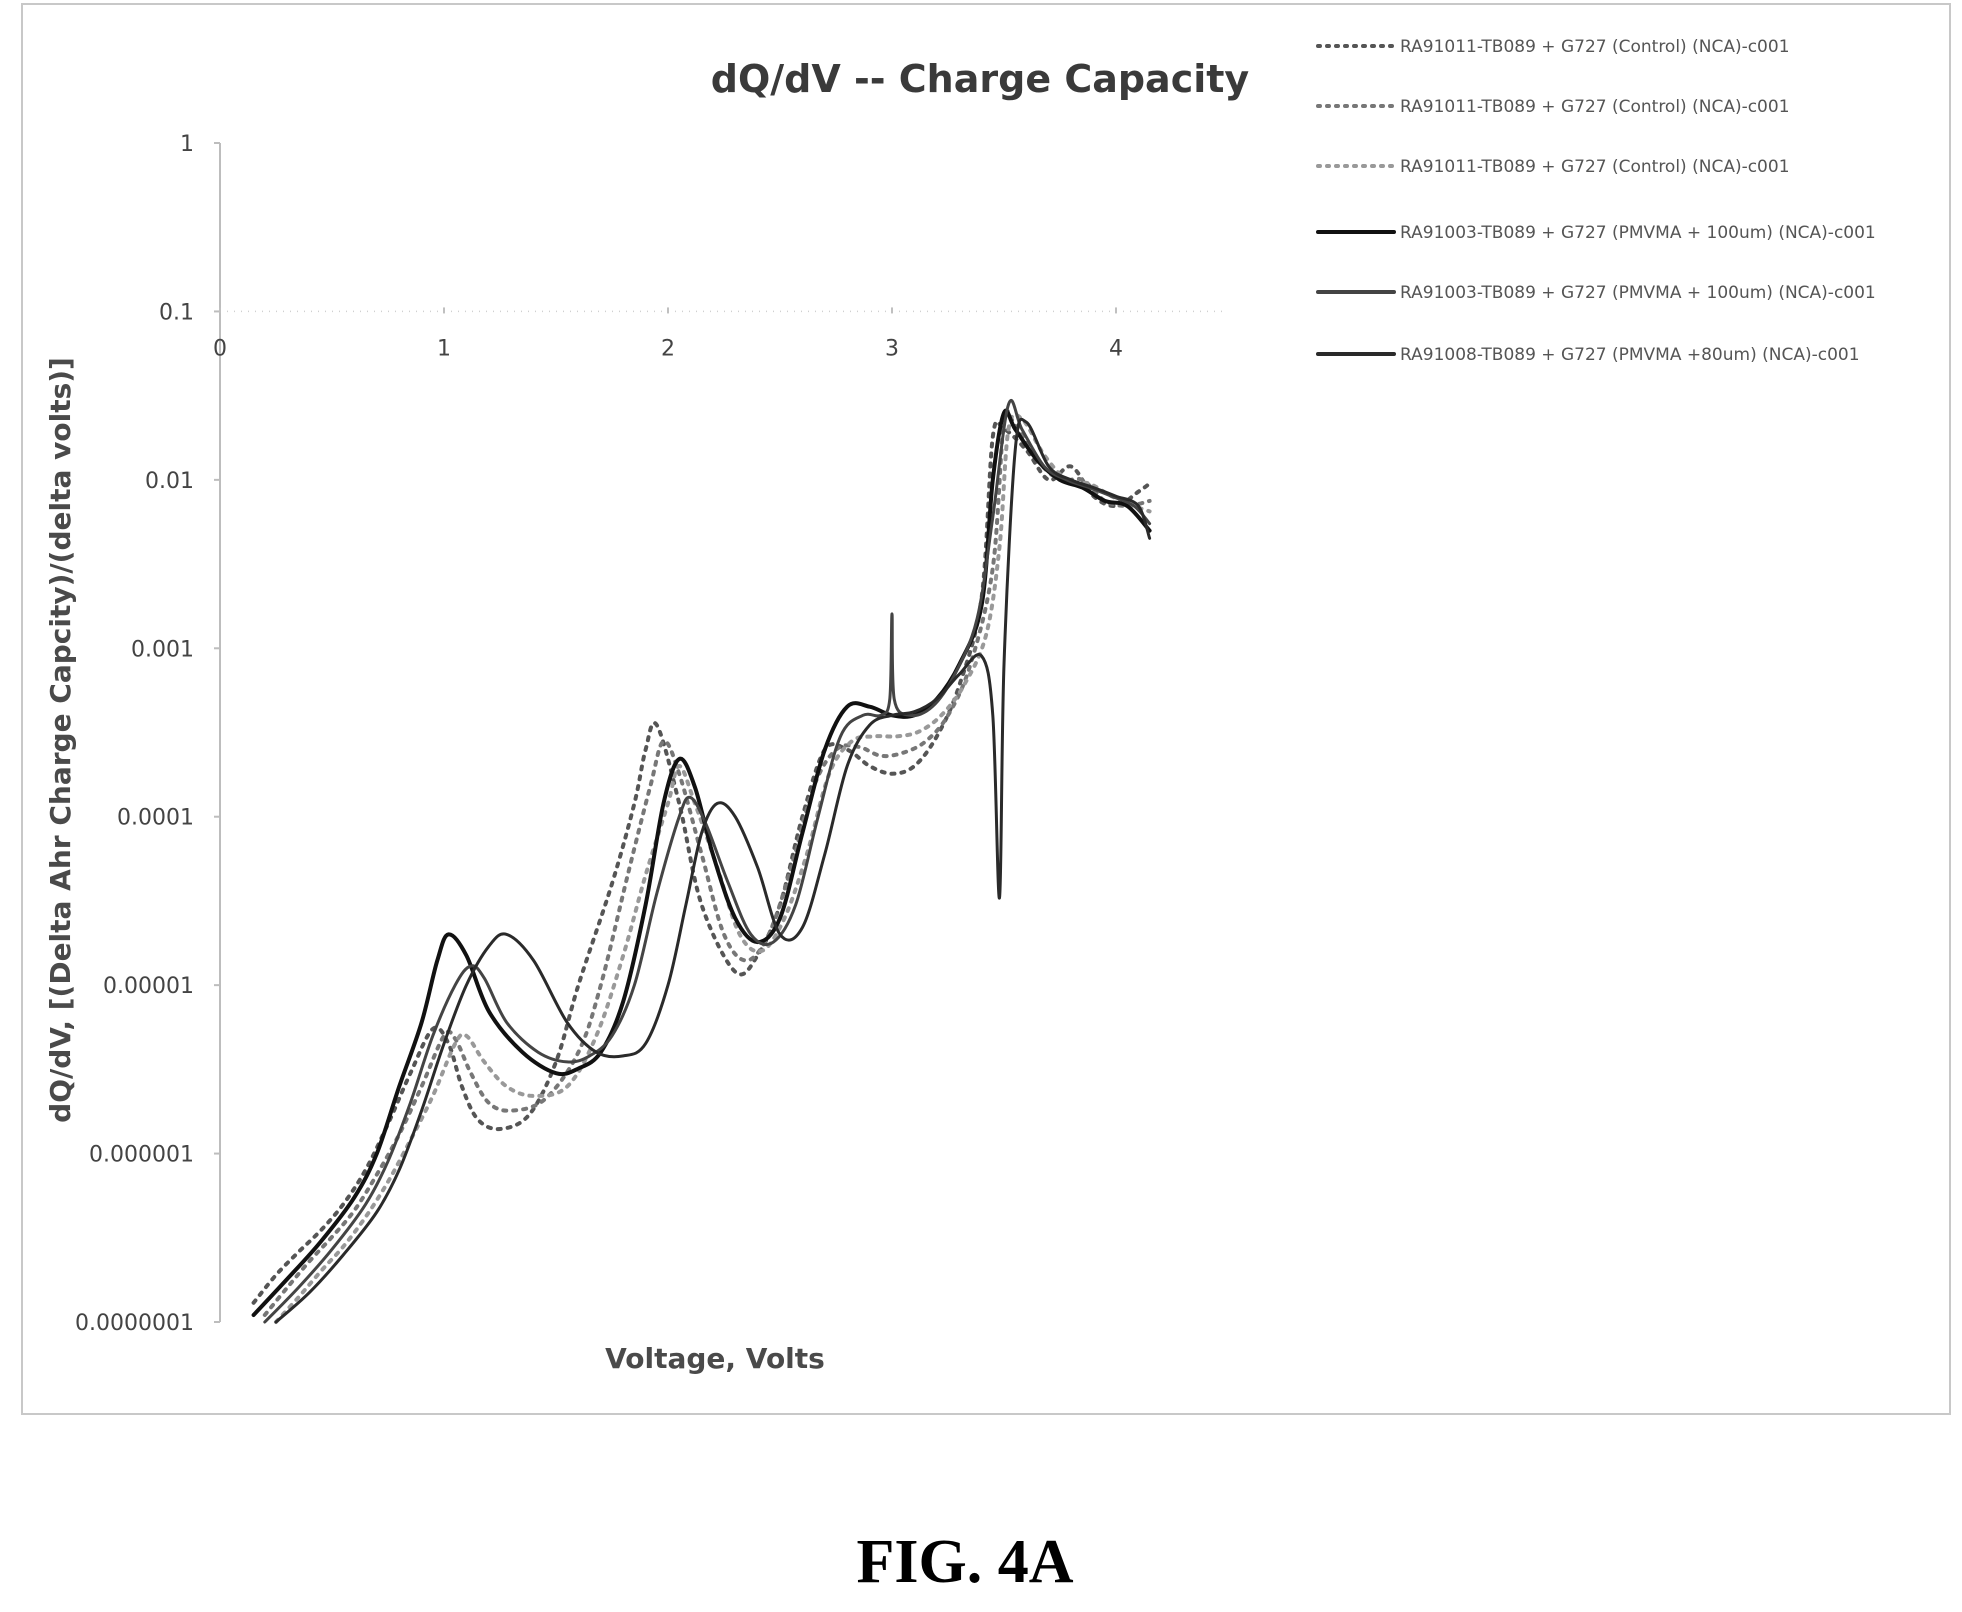 The width and height of the screenshot is (1962, 1612). I want to click on y-tick-label: 0.0001, so click(155, 818).